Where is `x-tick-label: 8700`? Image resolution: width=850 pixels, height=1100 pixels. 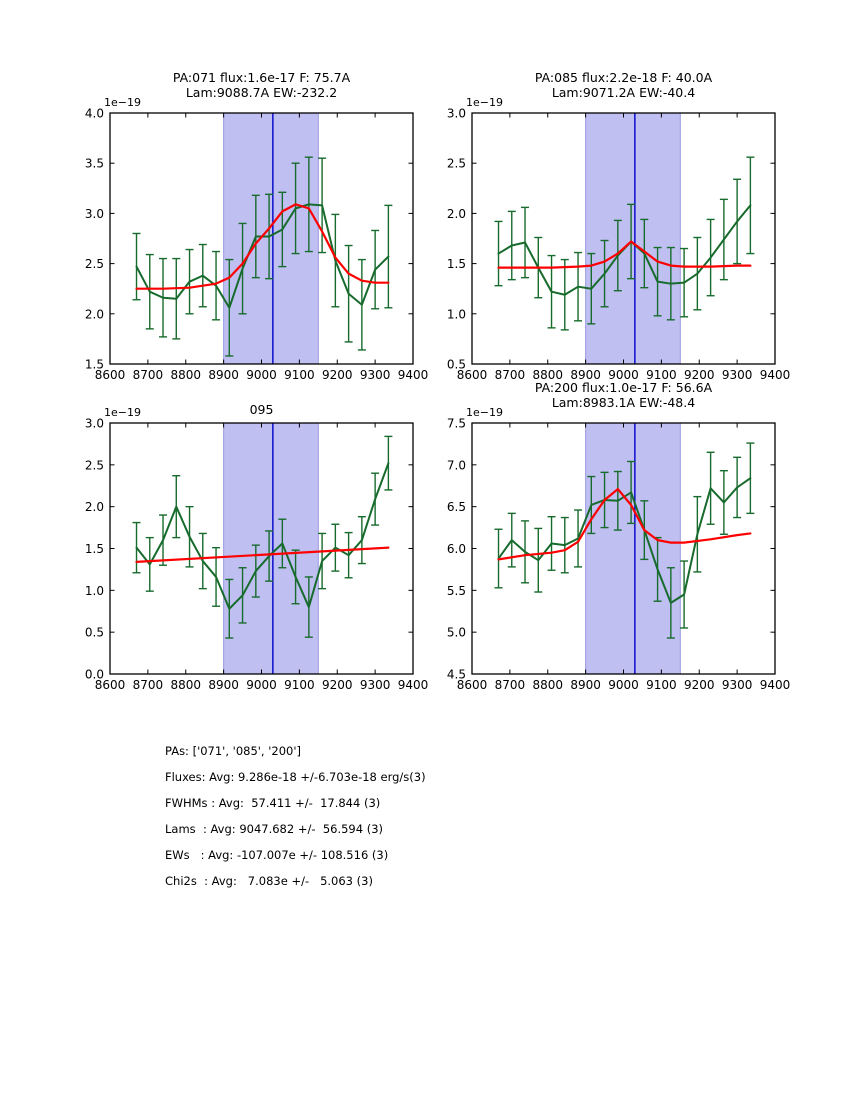
x-tick-label: 8700 is located at coordinates (148, 685).